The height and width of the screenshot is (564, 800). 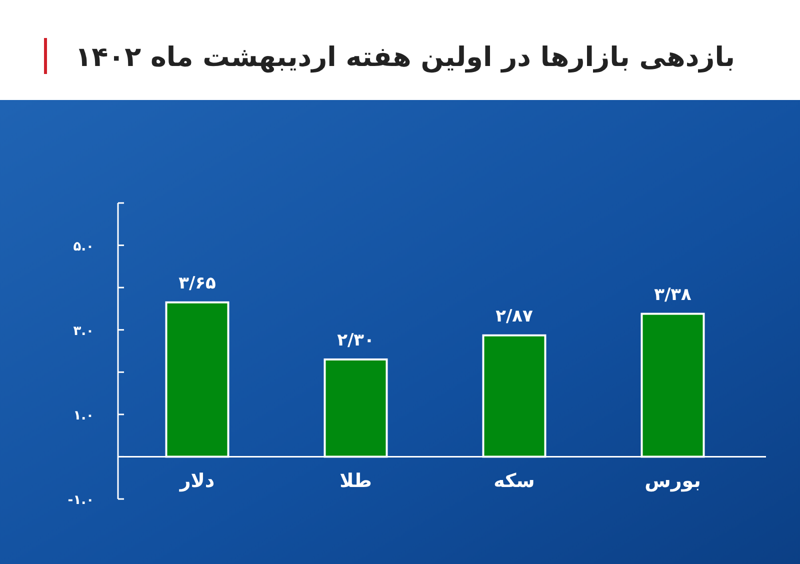 What do you see at coordinates (356, 481) in the screenshot?
I see `x-tick-label: طلا` at bounding box center [356, 481].